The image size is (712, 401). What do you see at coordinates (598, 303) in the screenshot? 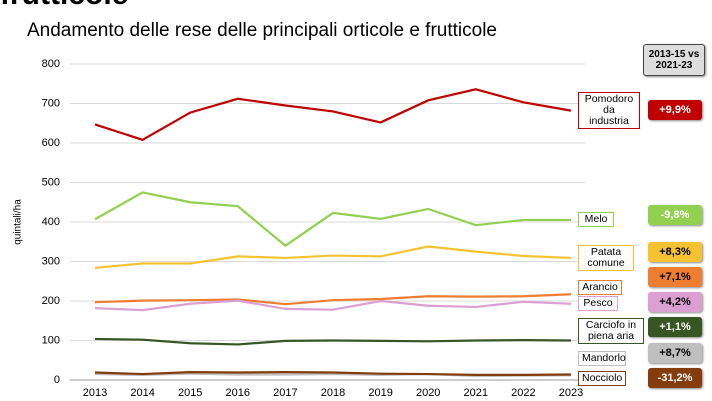
I see `legend-label: Pesco` at bounding box center [598, 303].